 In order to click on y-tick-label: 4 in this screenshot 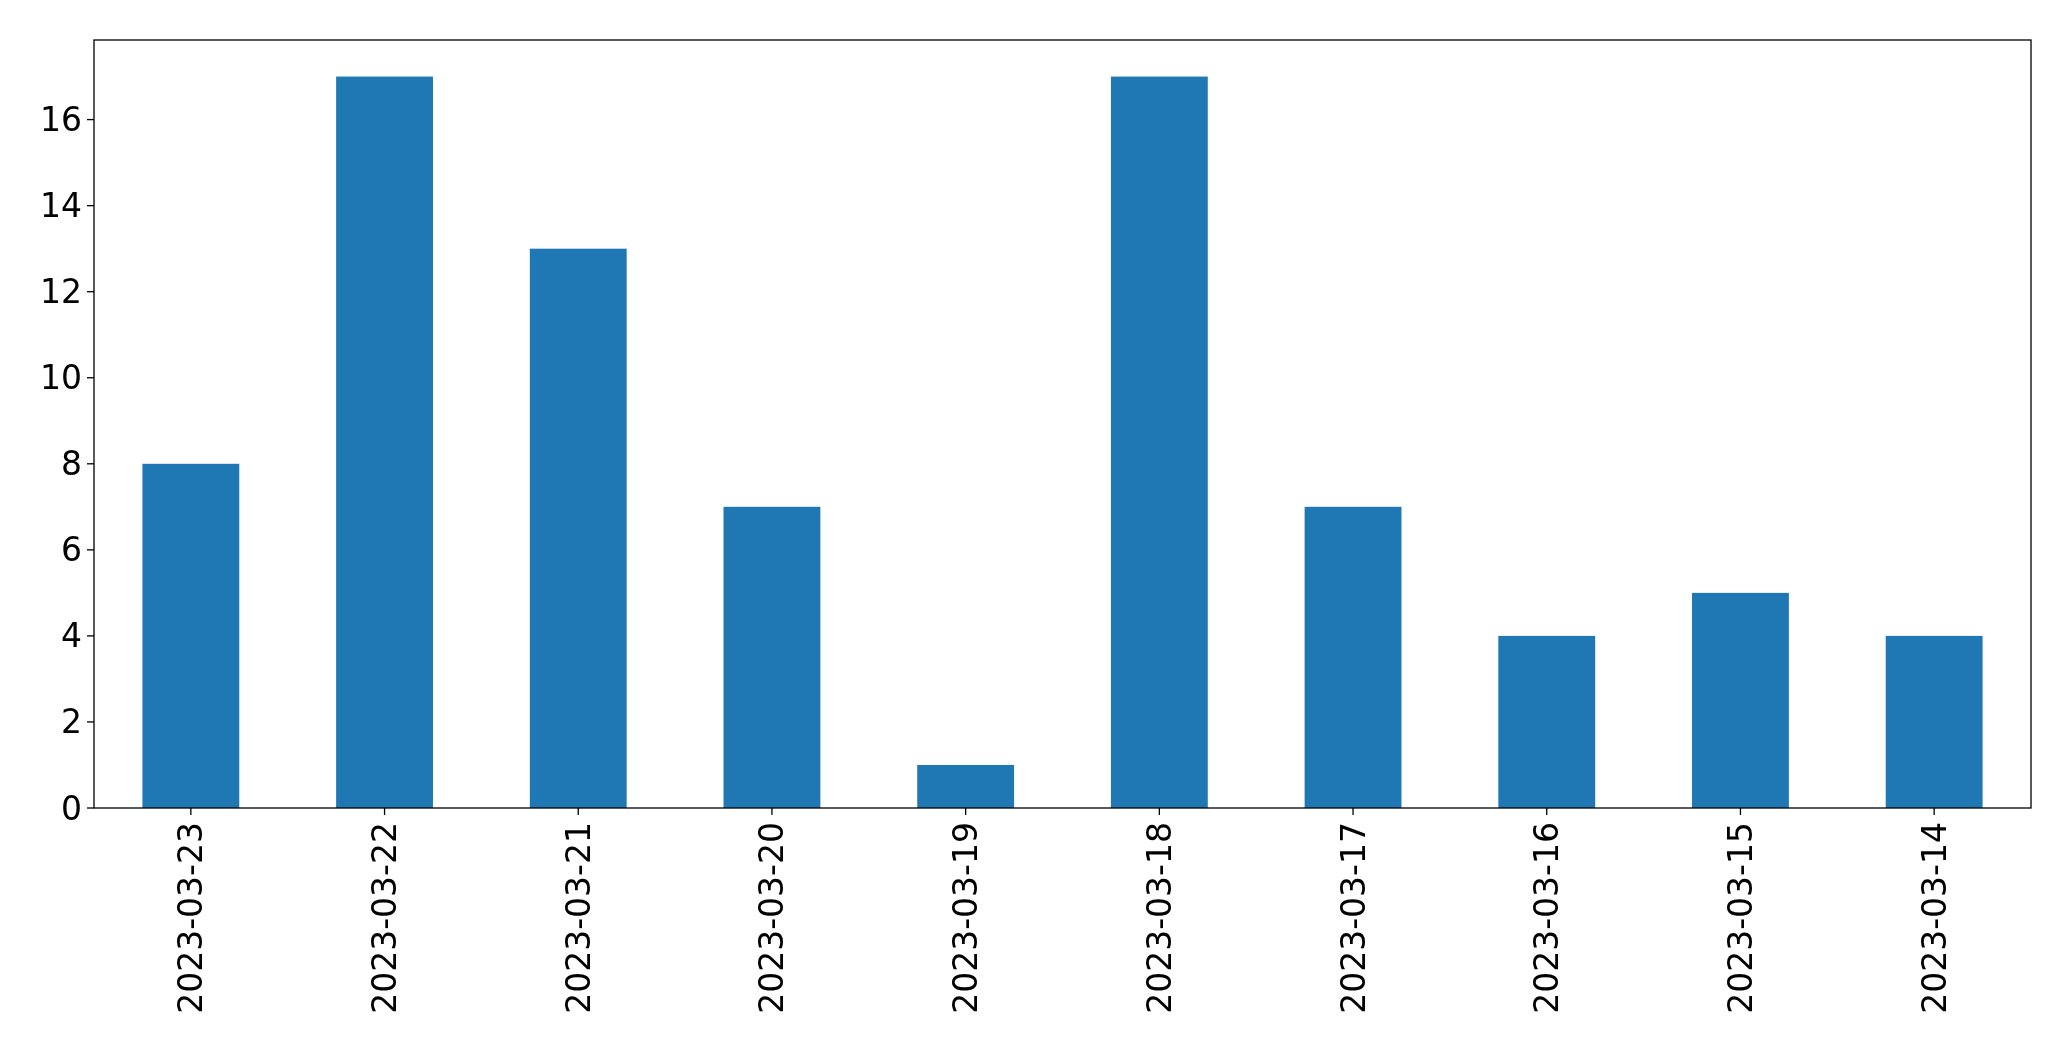, I will do `click(71, 636)`.